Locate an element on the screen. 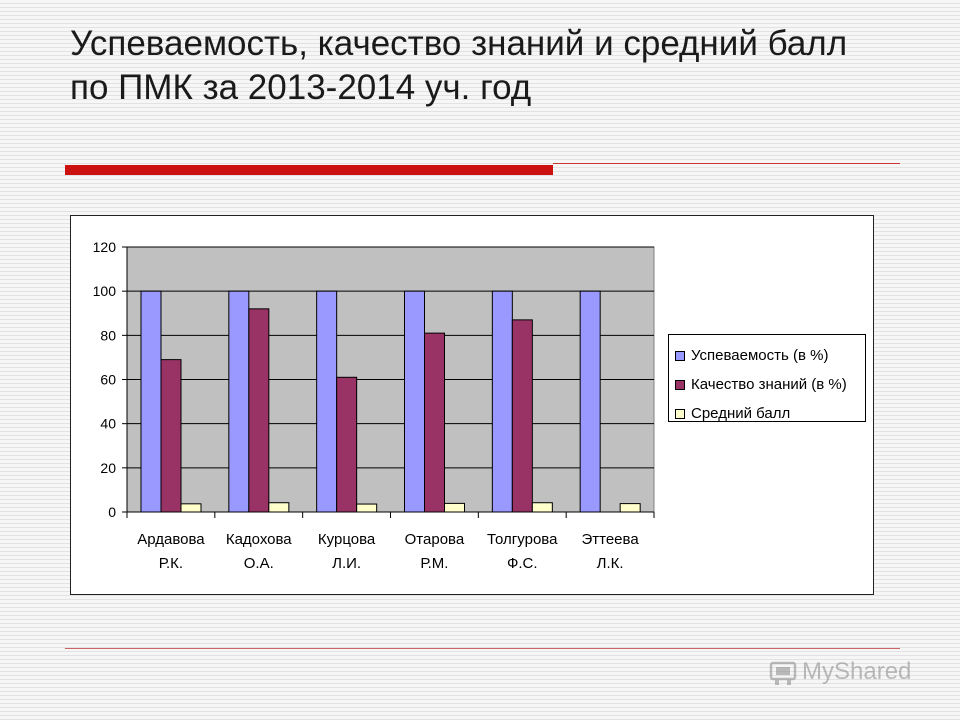 The image size is (960, 720). title-underline is located at coordinates (726, 163).